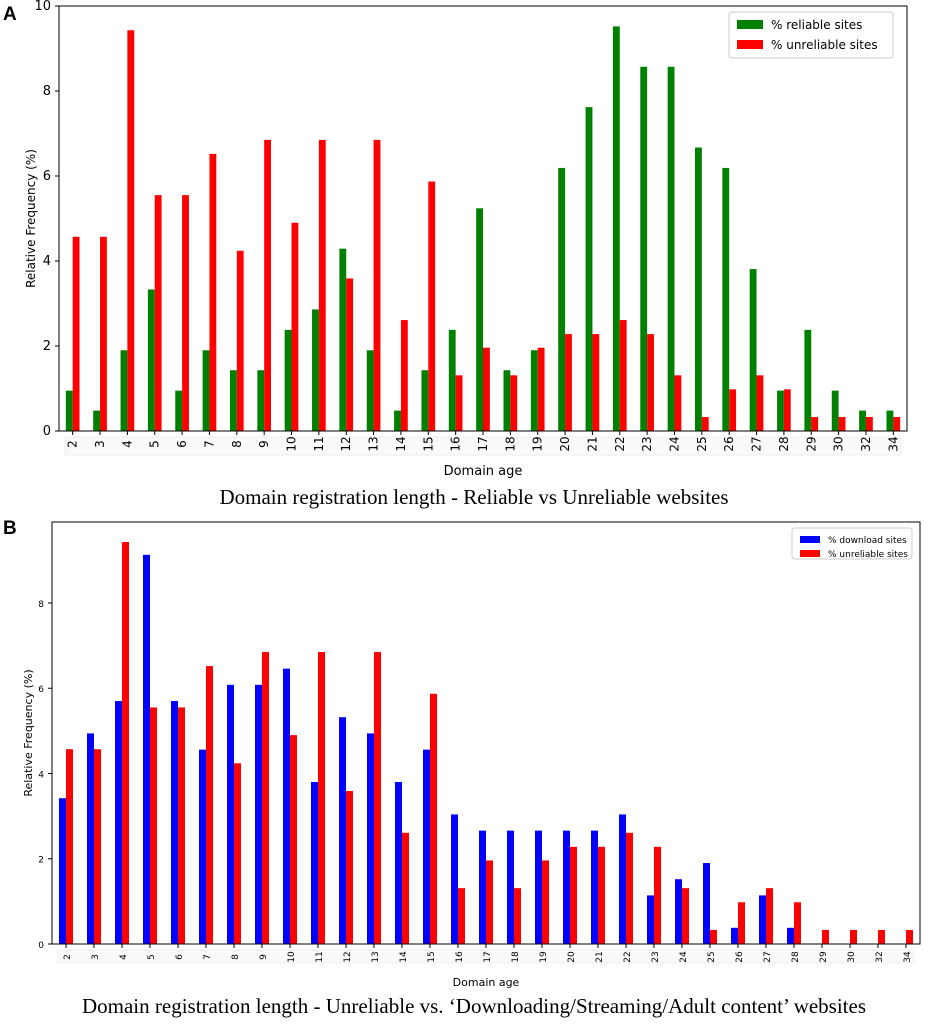 The height and width of the screenshot is (1024, 948). I want to click on x-tick-label: 24, so click(674, 443).